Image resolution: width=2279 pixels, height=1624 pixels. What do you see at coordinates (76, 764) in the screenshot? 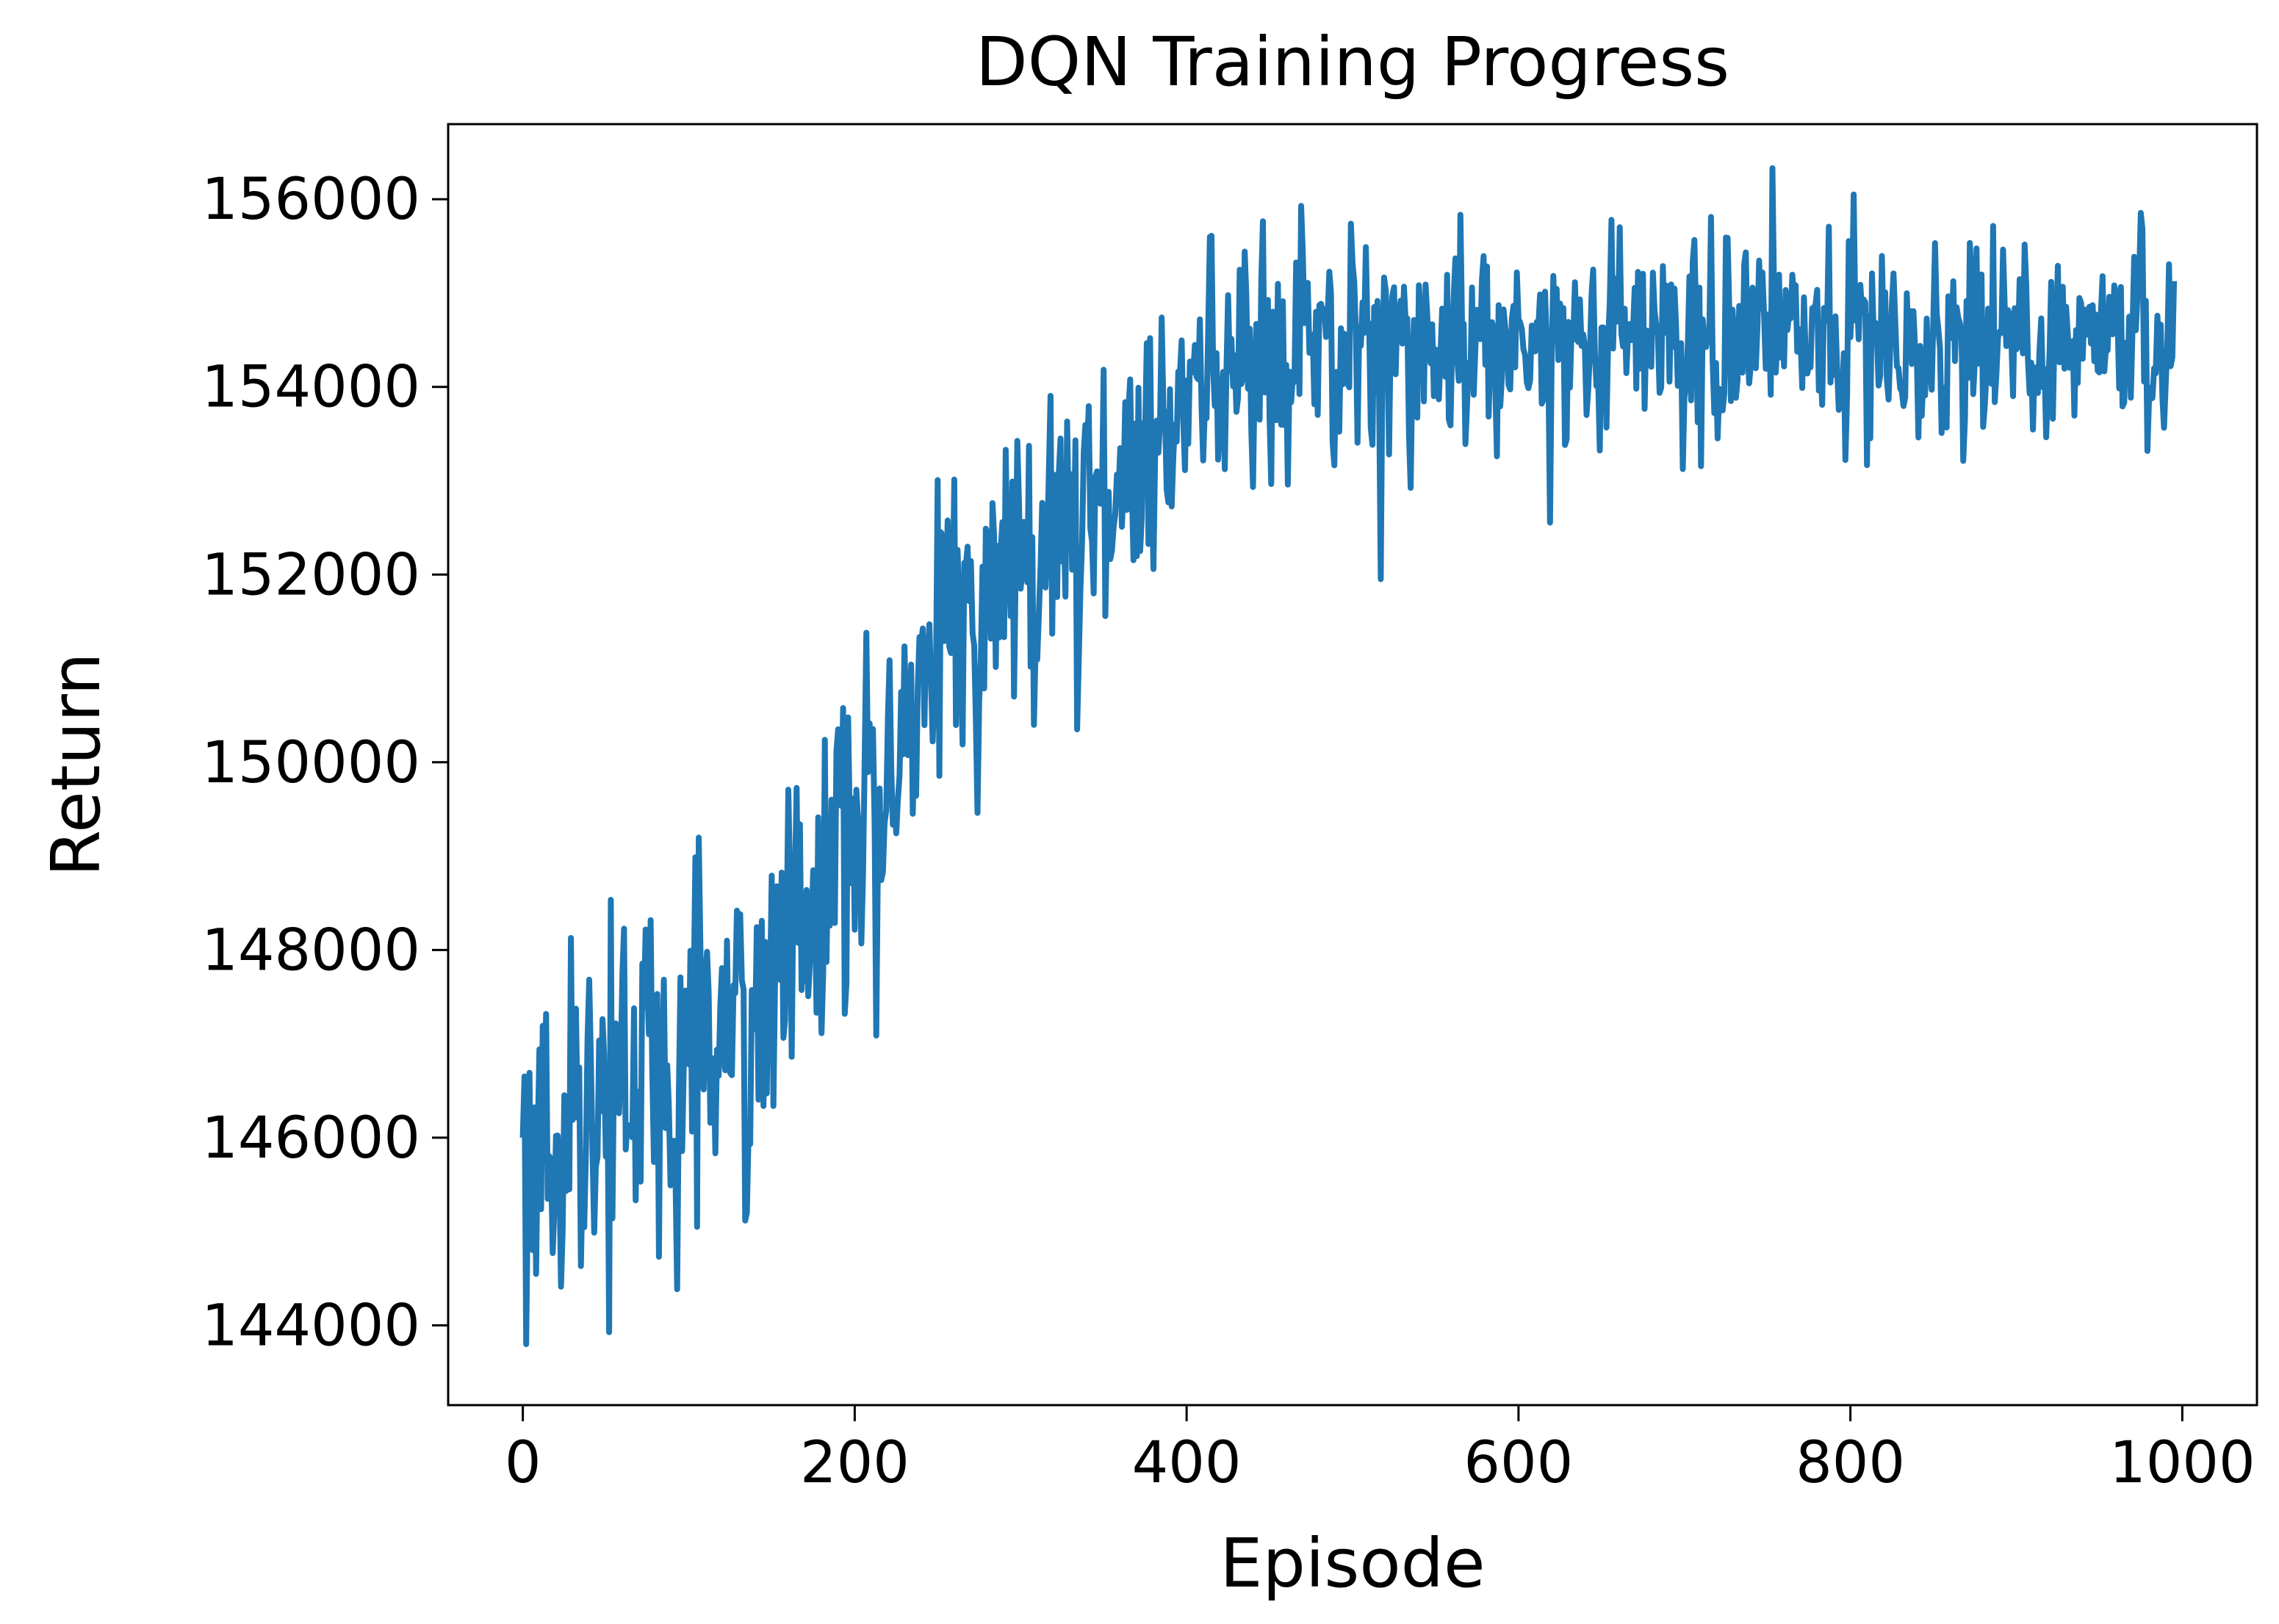
I see `y-axis-title: Return` at bounding box center [76, 764].